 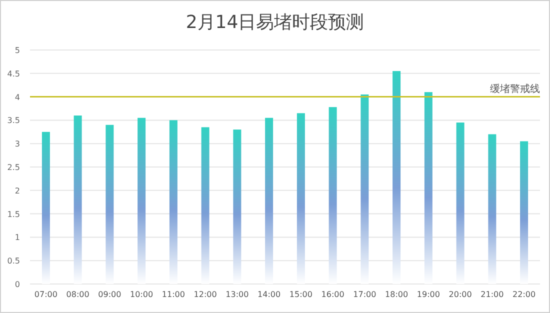 What do you see at coordinates (17, 191) in the screenshot?
I see `y-tick-label: 2` at bounding box center [17, 191].